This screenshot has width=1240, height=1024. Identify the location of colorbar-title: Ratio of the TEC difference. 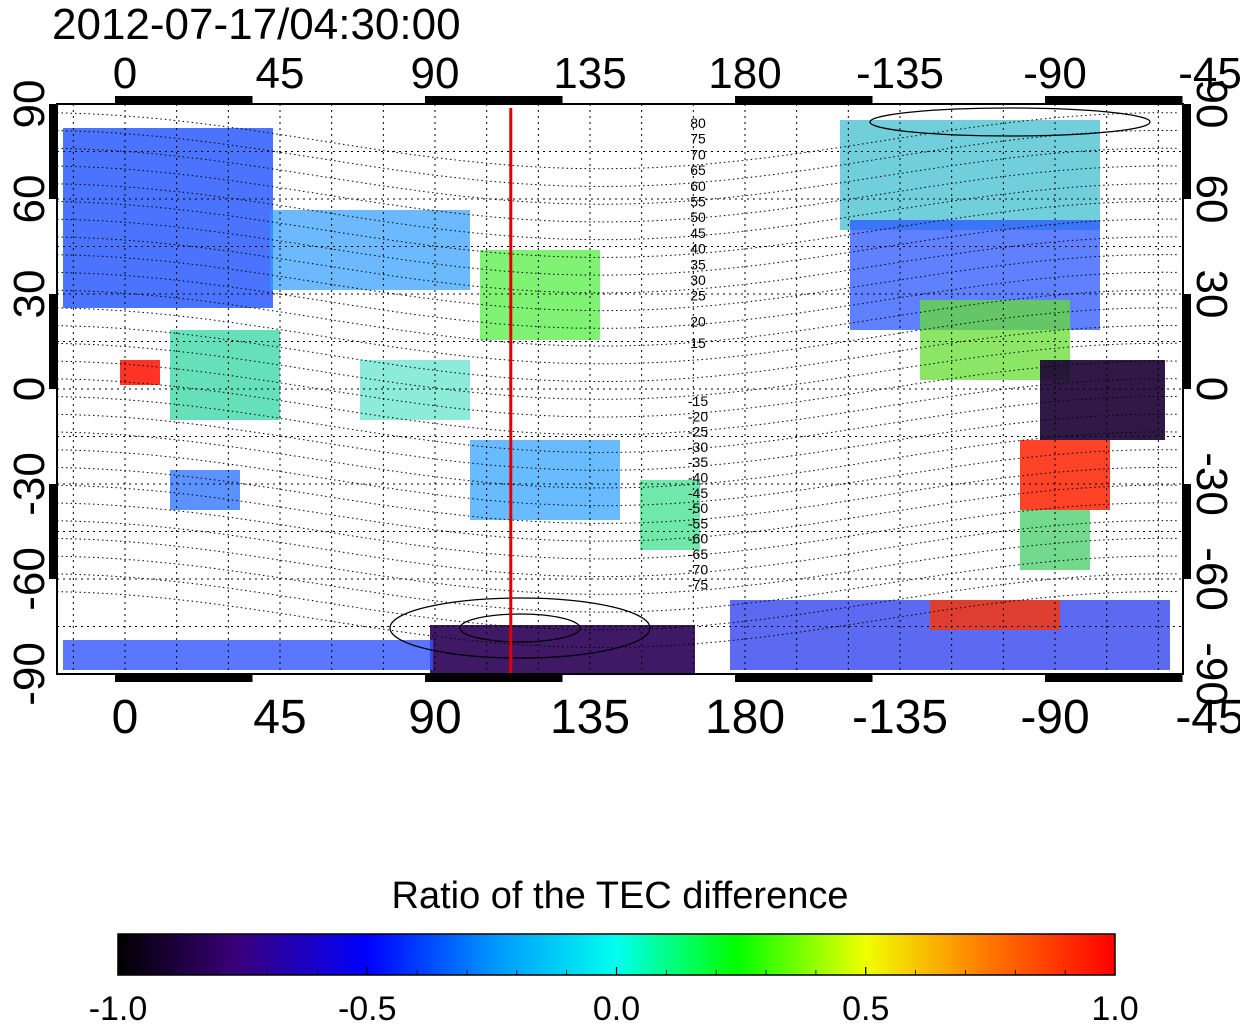
(620, 896).